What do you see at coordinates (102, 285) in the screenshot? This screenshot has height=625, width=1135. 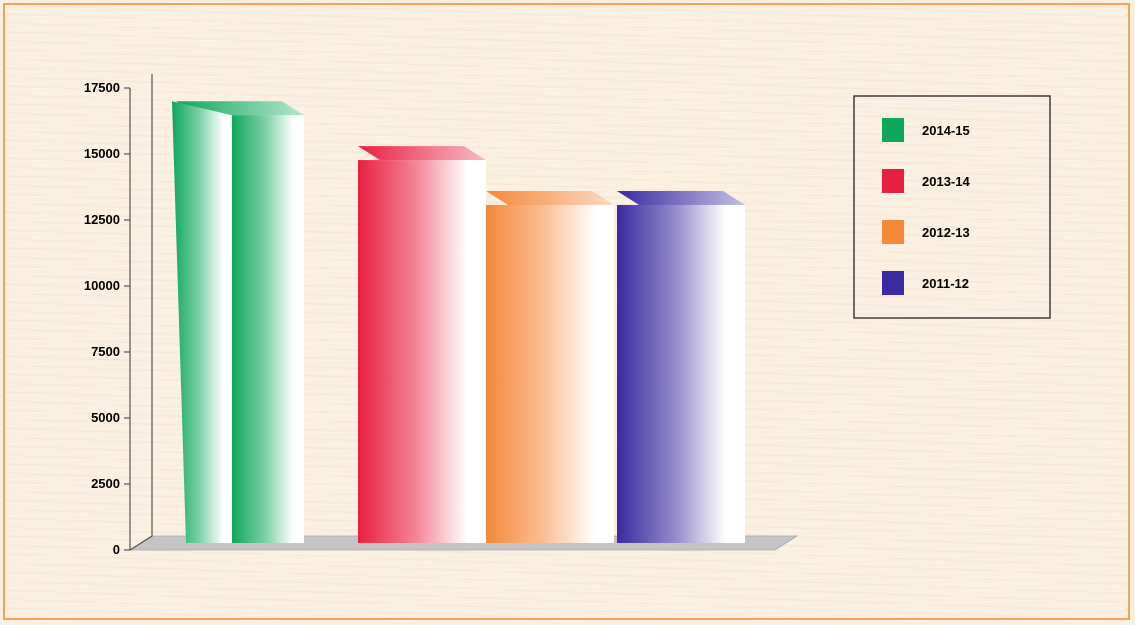 I see `y-tick-label-10000: 10000` at bounding box center [102, 285].